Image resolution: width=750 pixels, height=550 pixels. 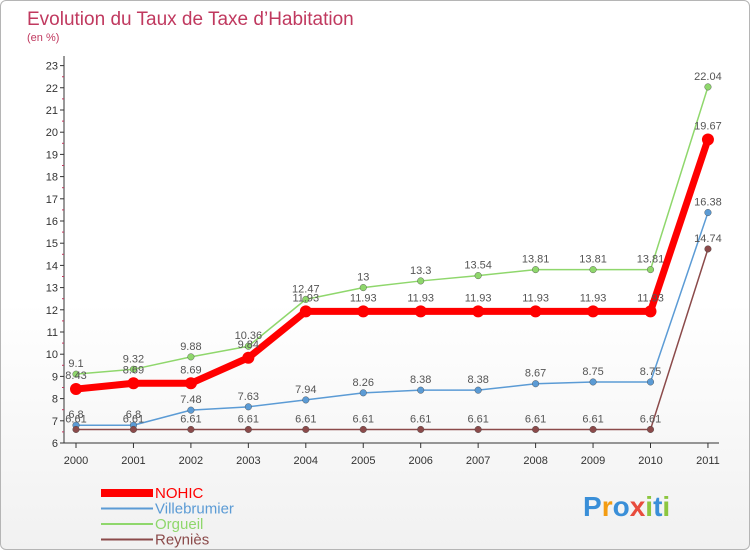 I want to click on x-tick-label: 2011, so click(x=708, y=461).